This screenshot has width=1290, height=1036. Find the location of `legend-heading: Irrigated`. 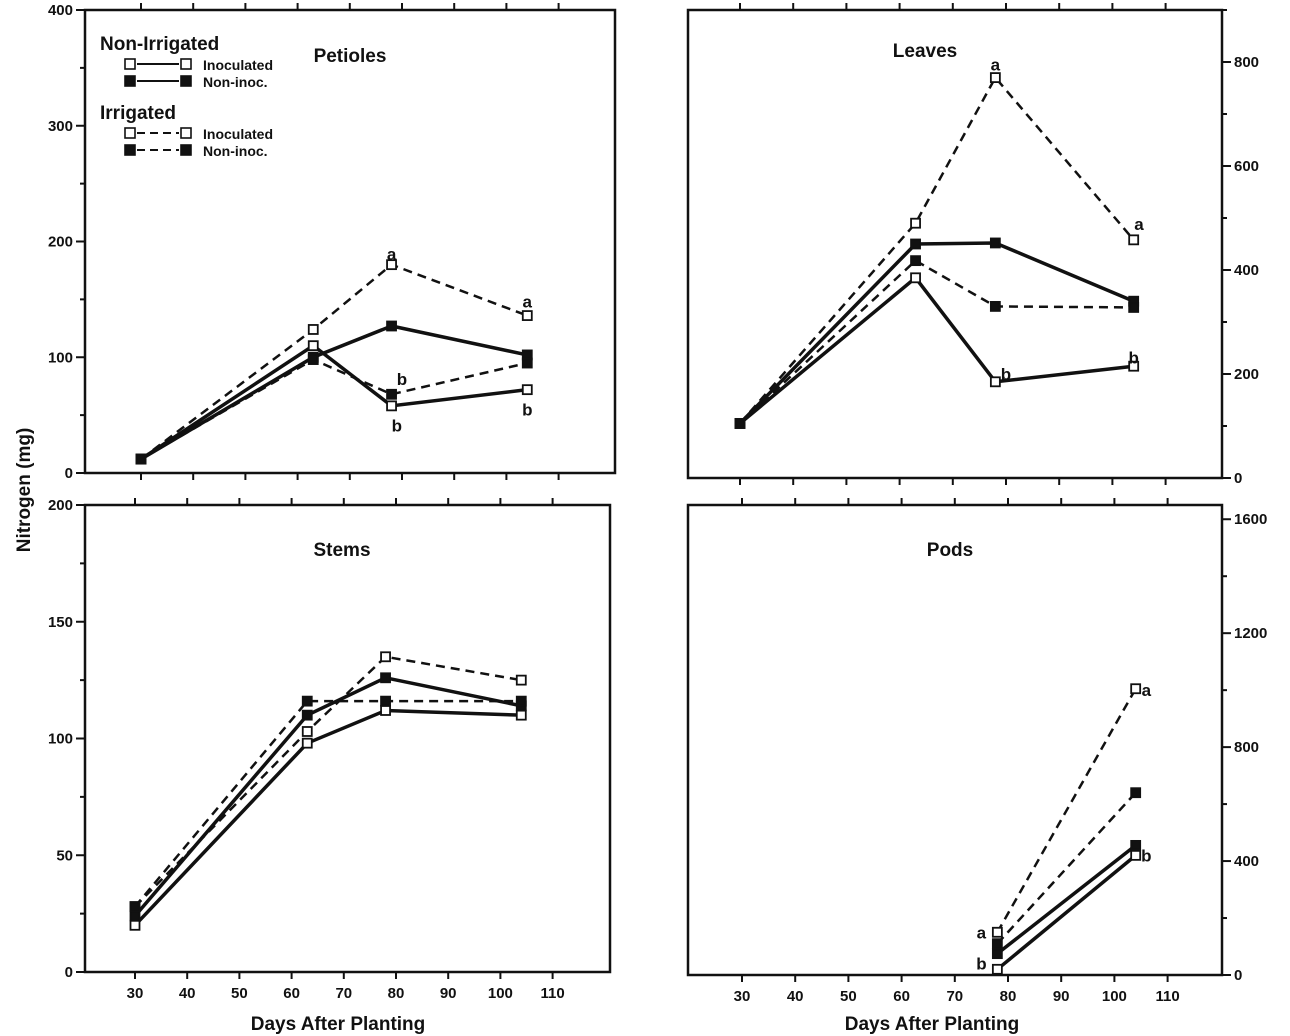

legend-heading: Irrigated is located at coordinates (138, 113).